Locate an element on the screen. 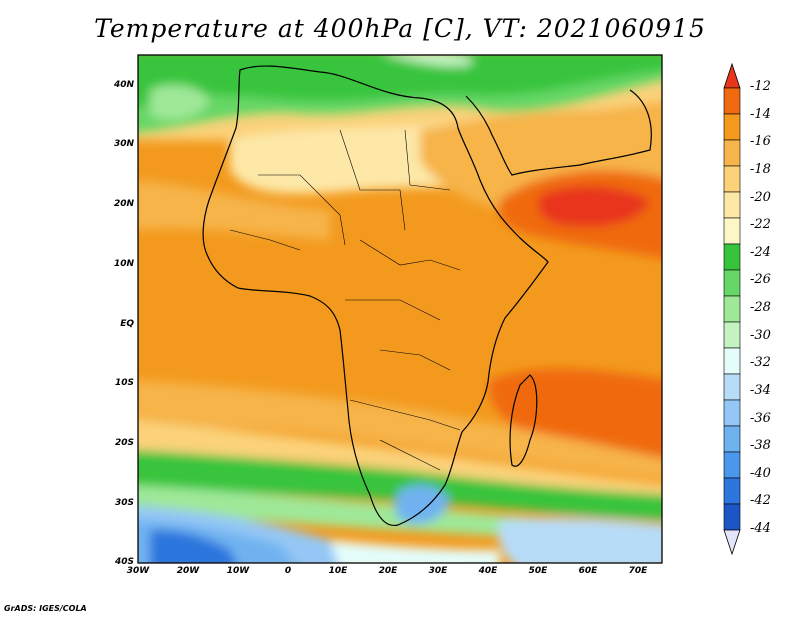  lon-tick-label: 30W is located at coordinates (138, 571).